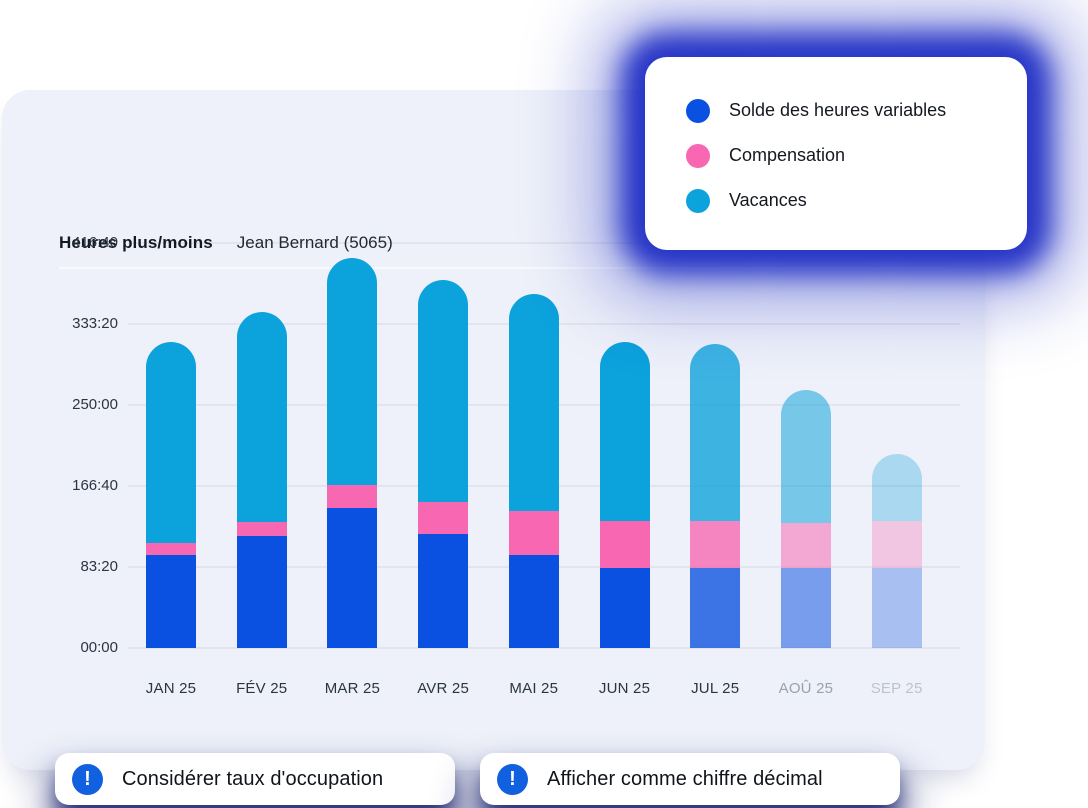 The width and height of the screenshot is (1088, 808). I want to click on x-axis-label-sep-25: SEP 25, so click(896, 688).